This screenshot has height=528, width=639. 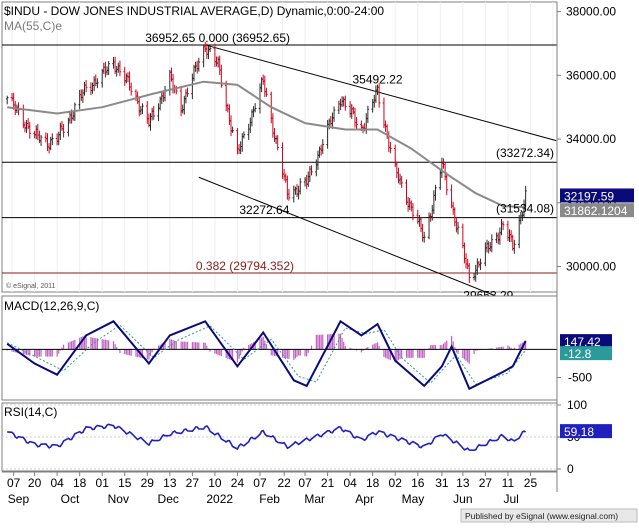 What do you see at coordinates (413, 499) in the screenshot?
I see `x-month-label: May` at bounding box center [413, 499].